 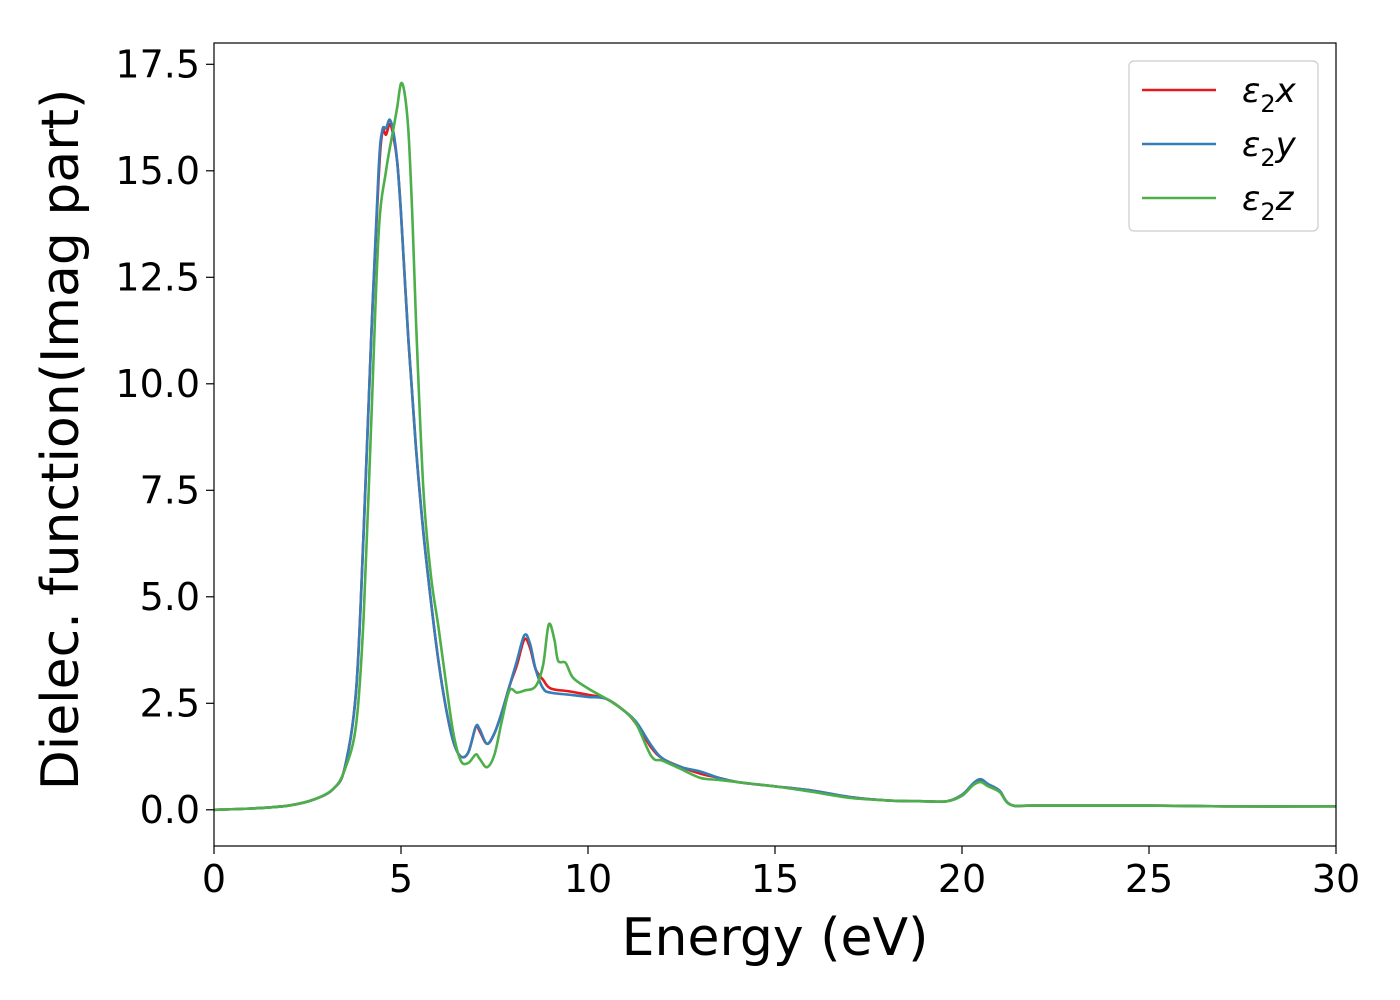 I want to click on y-tick-label: 17.5, so click(x=157, y=64).